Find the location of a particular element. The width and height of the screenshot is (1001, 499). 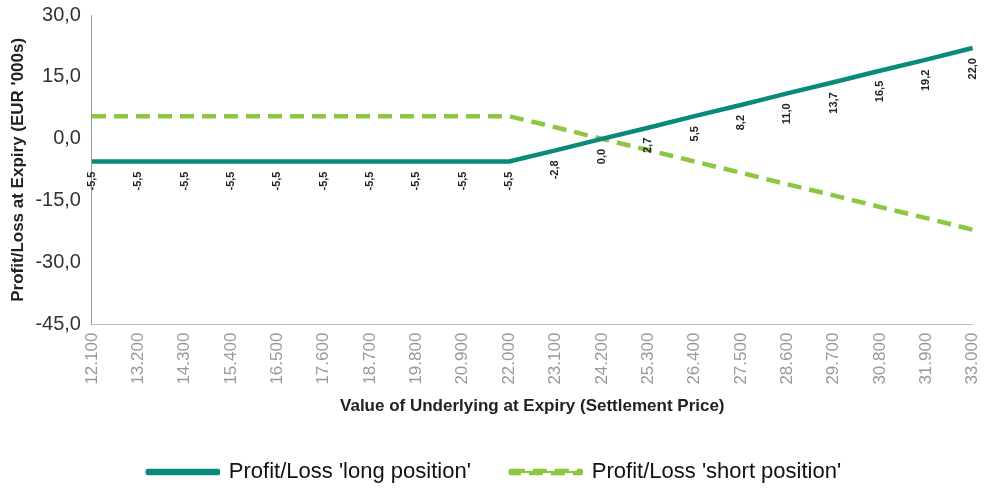

legend-label: Profit/Loss 'short position' is located at coordinates (716, 471).